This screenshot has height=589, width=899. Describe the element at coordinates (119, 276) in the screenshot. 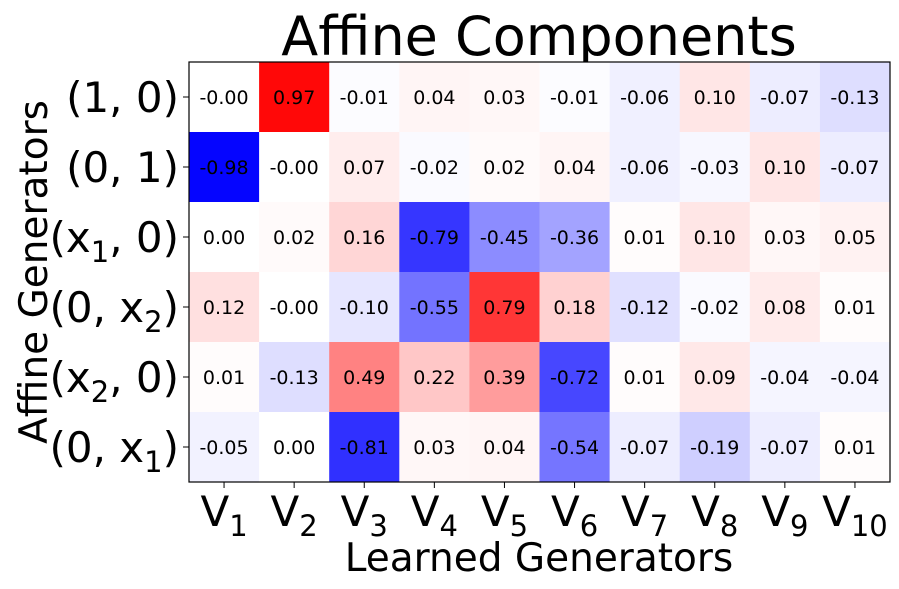

I see `y-axis-ticks: (1, 0) (0, 1) (x1, 0) (0, x2) (x2, 0) (0, x1)` at that location.